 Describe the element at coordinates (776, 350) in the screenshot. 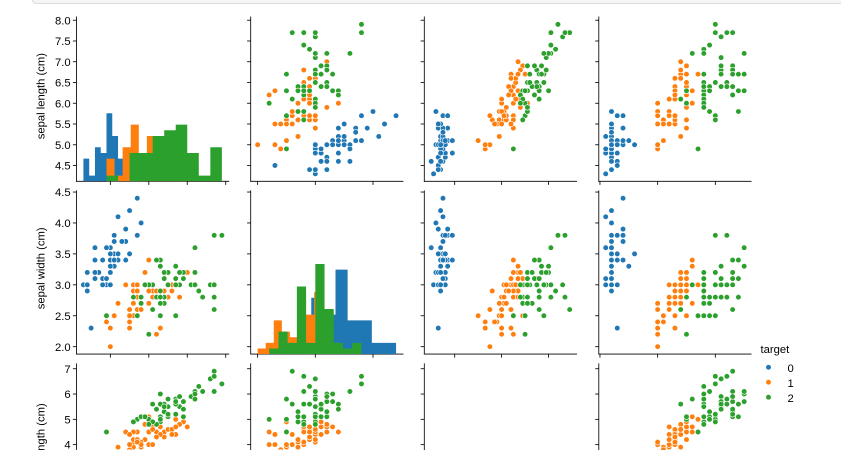

I see `svg-text: target` at that location.